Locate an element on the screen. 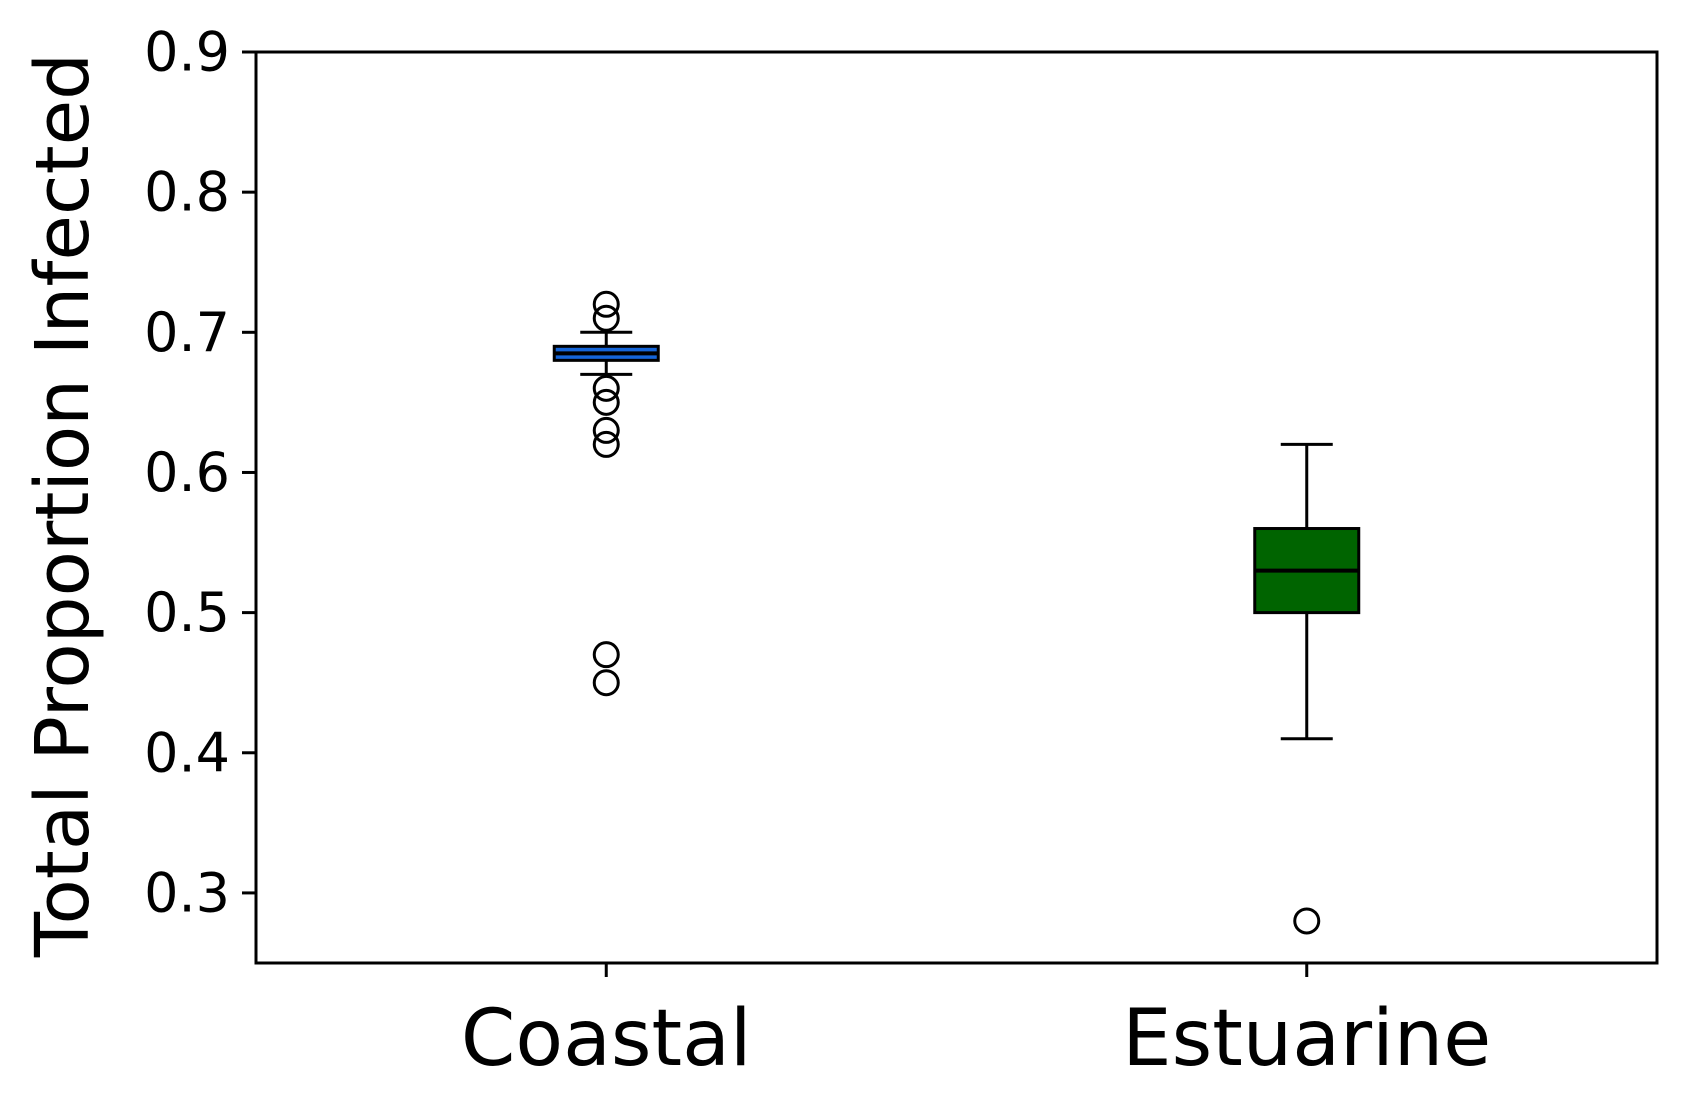 This screenshot has height=1099, width=1681. y-tick-label: 0.3 is located at coordinates (187, 892).